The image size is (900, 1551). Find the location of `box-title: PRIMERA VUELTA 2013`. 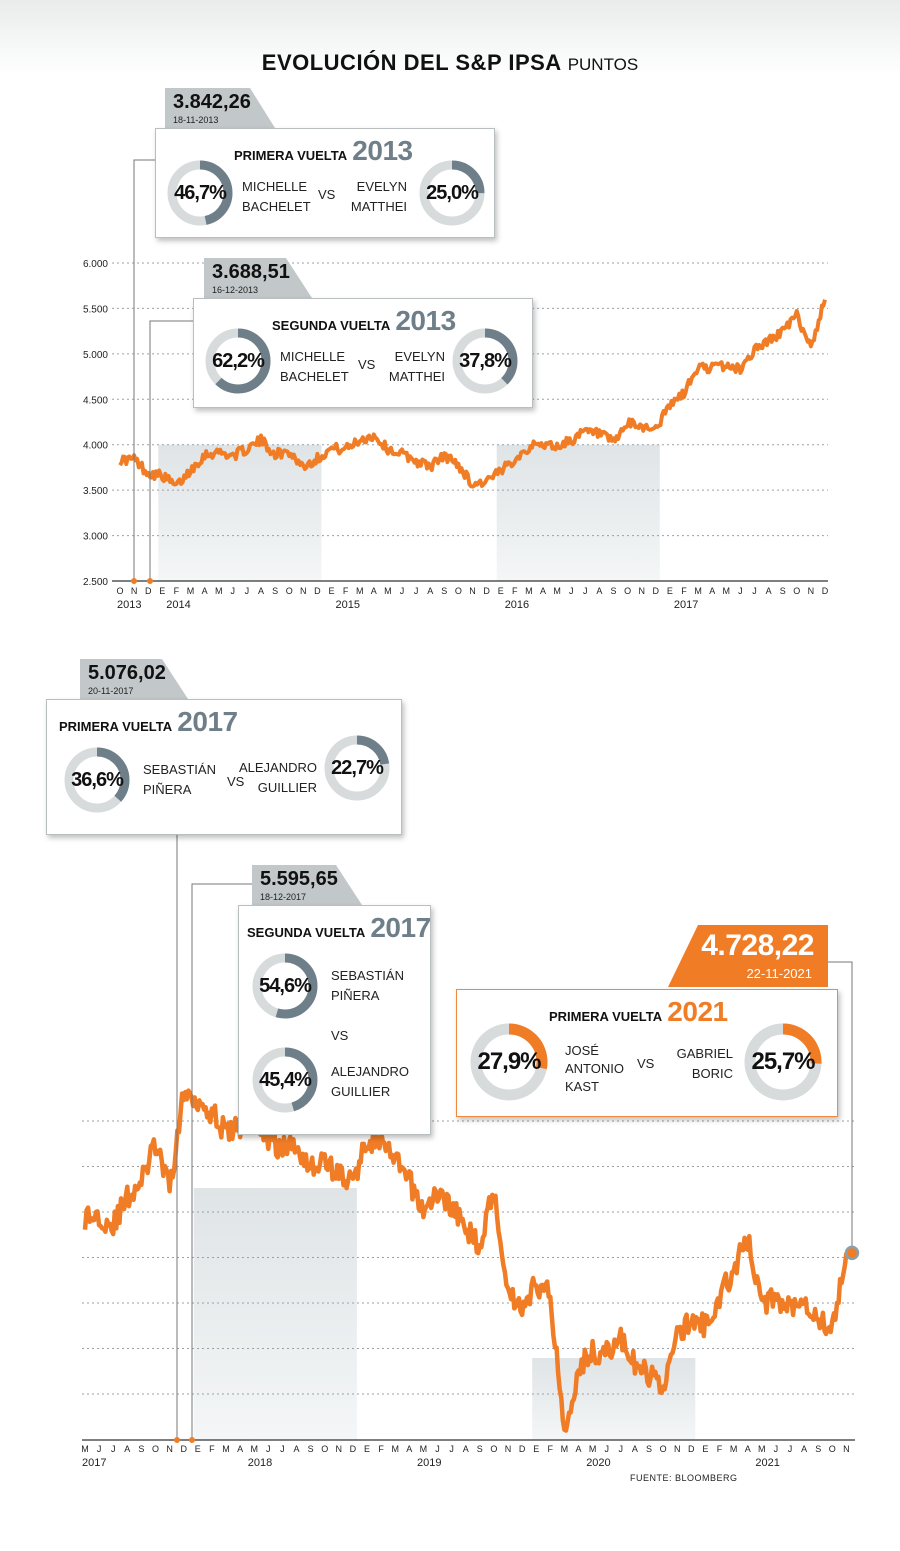

box-title: PRIMERA VUELTA 2013 is located at coordinates (323, 151).